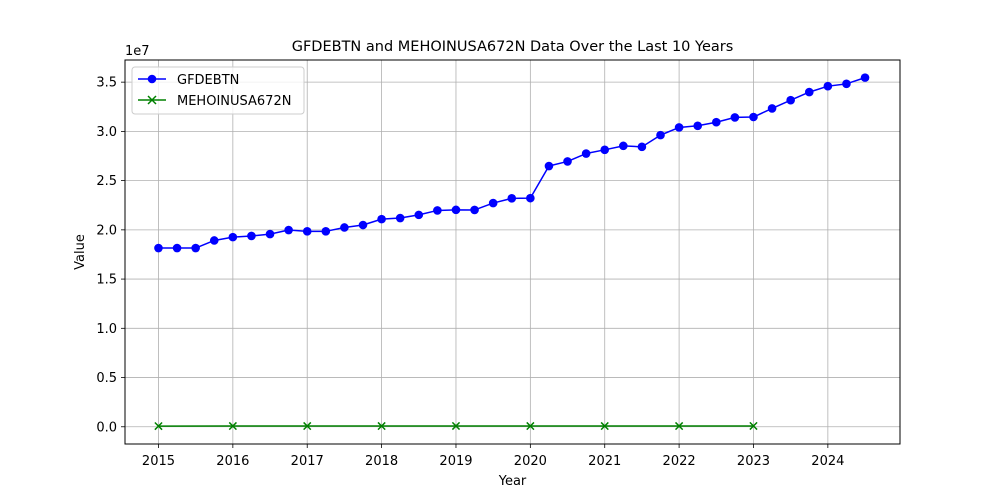 The image size is (1000, 500). What do you see at coordinates (753, 461) in the screenshot?
I see `x-tick-label: 2023` at bounding box center [753, 461].